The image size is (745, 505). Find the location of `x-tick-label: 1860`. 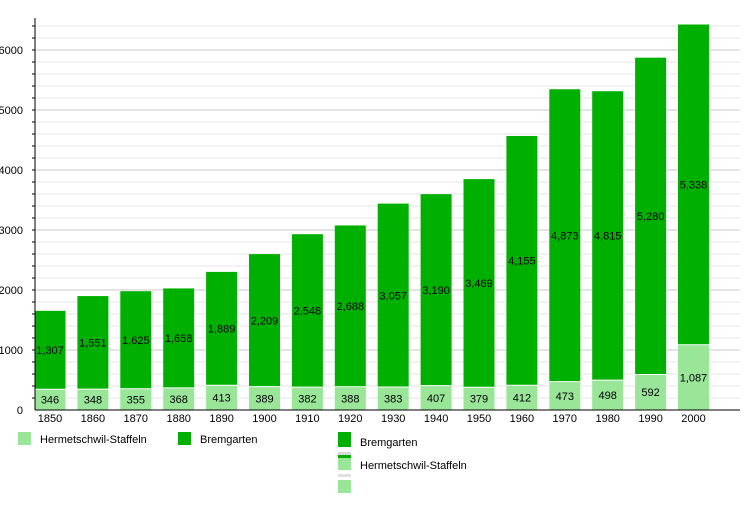

x-tick-label: 1860 is located at coordinates (93, 419).